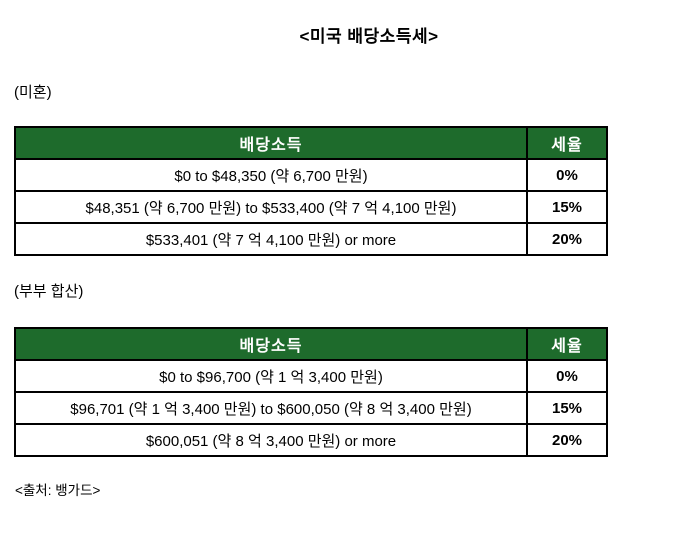  I want to click on page-title: <미국 배당소득세>, so click(369, 36).